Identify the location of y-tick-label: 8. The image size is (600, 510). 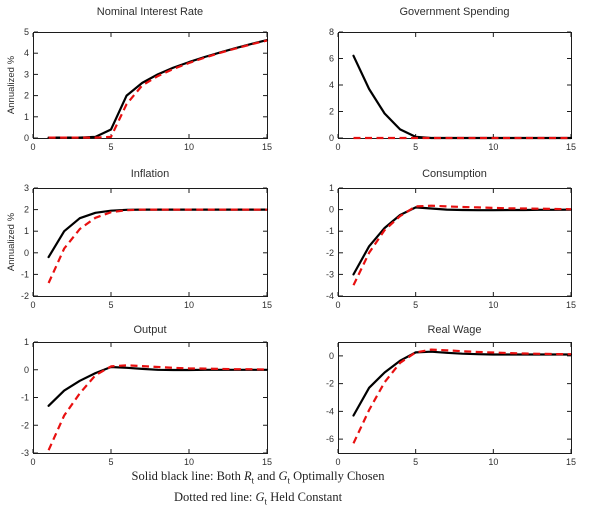
(331, 32).